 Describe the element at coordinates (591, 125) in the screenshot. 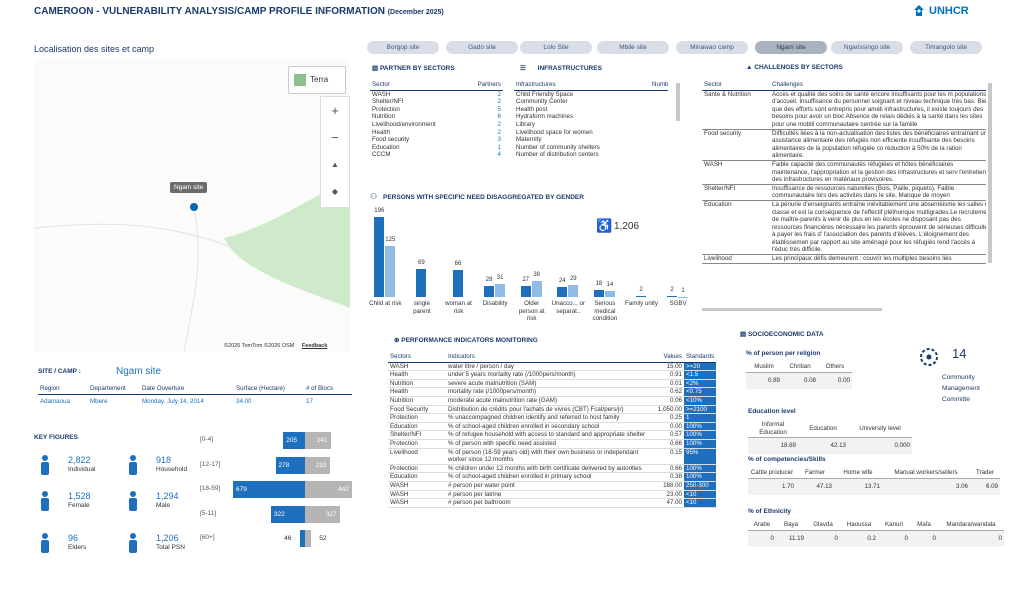

I see `table-row: Library 0` at that location.